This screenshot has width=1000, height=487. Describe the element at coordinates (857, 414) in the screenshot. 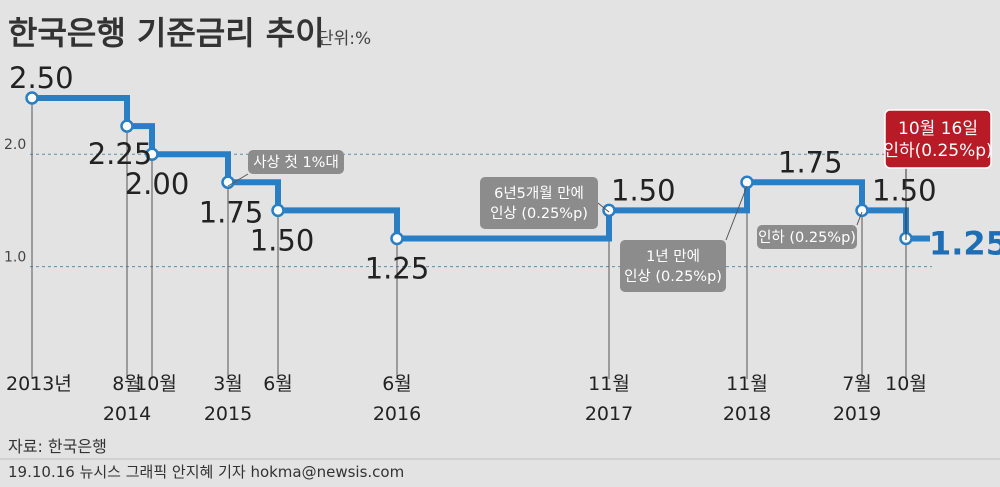

I see `x-year-label: 2019` at that location.